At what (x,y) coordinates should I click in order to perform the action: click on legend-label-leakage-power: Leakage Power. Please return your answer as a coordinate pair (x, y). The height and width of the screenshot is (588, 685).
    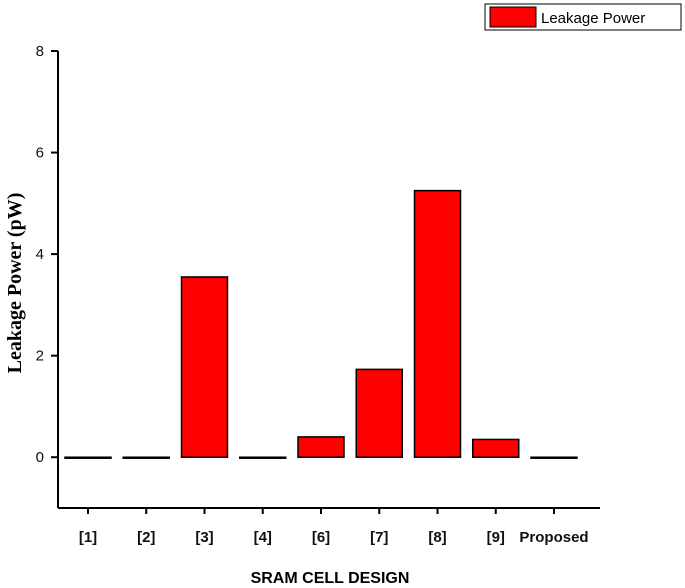
    Looking at the image, I should click on (593, 18).